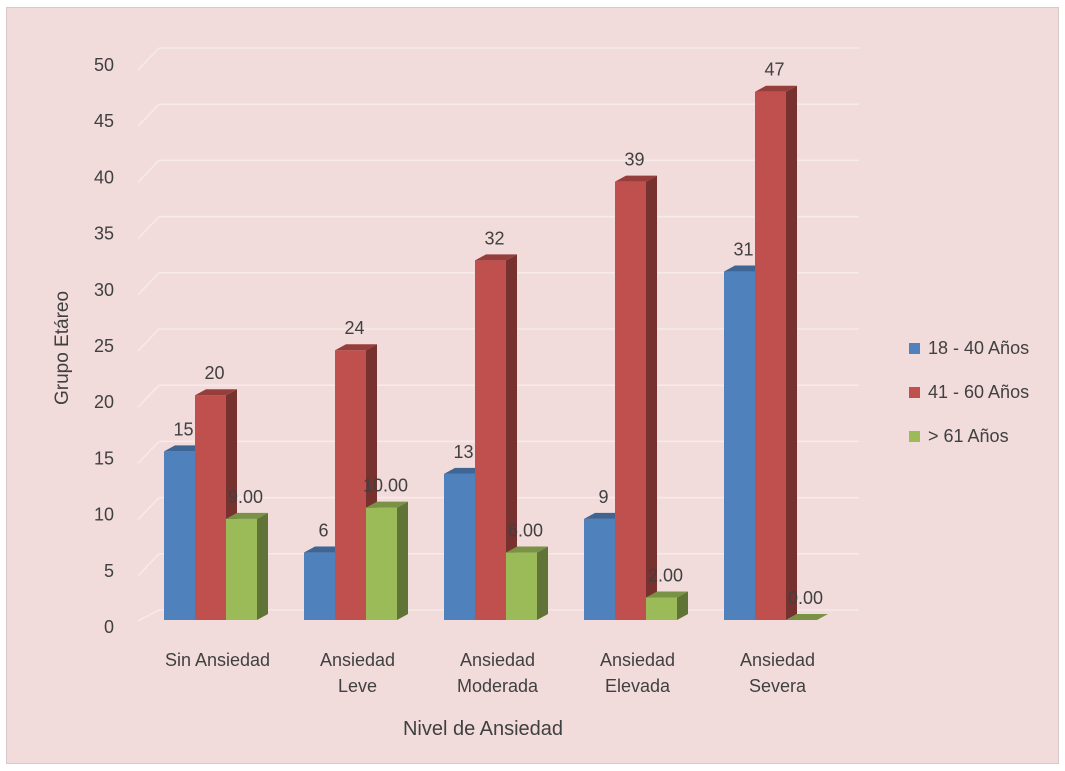 The height and width of the screenshot is (771, 1065). What do you see at coordinates (778, 686) in the screenshot?
I see `x-tick-label: Severa` at bounding box center [778, 686].